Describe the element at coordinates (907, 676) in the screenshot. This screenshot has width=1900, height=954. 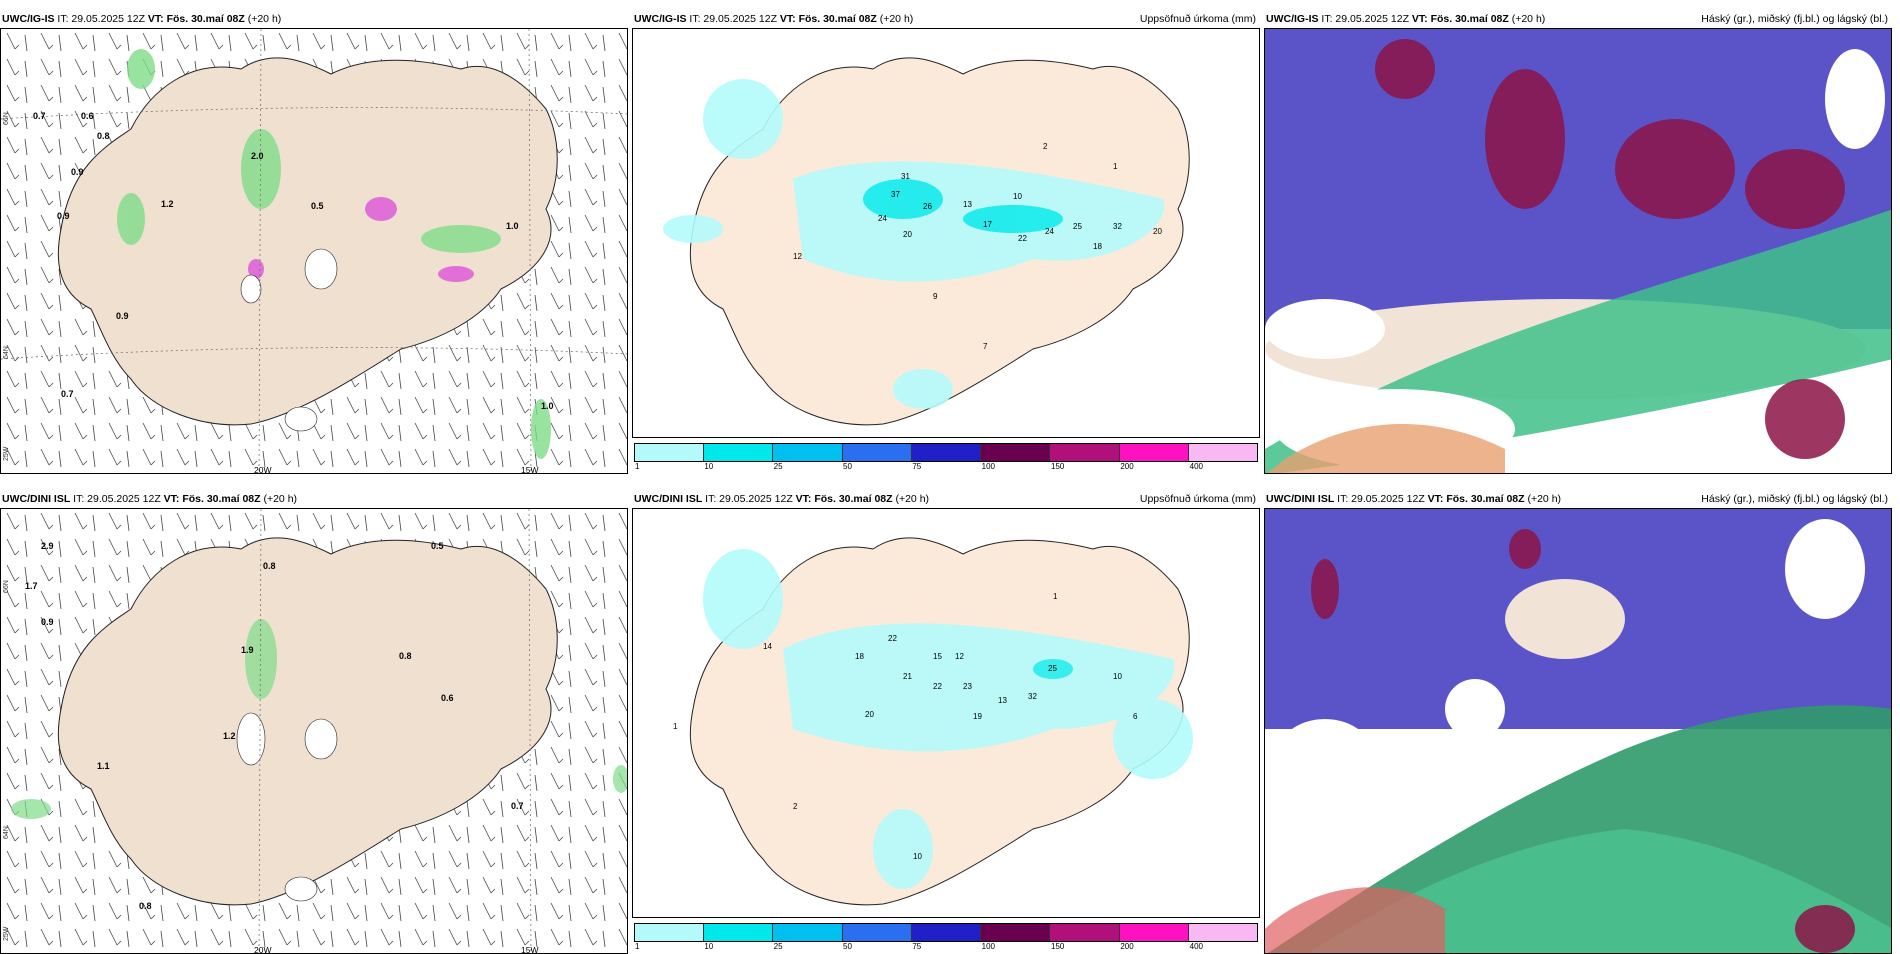
I see `svg-text: 21` at that location.